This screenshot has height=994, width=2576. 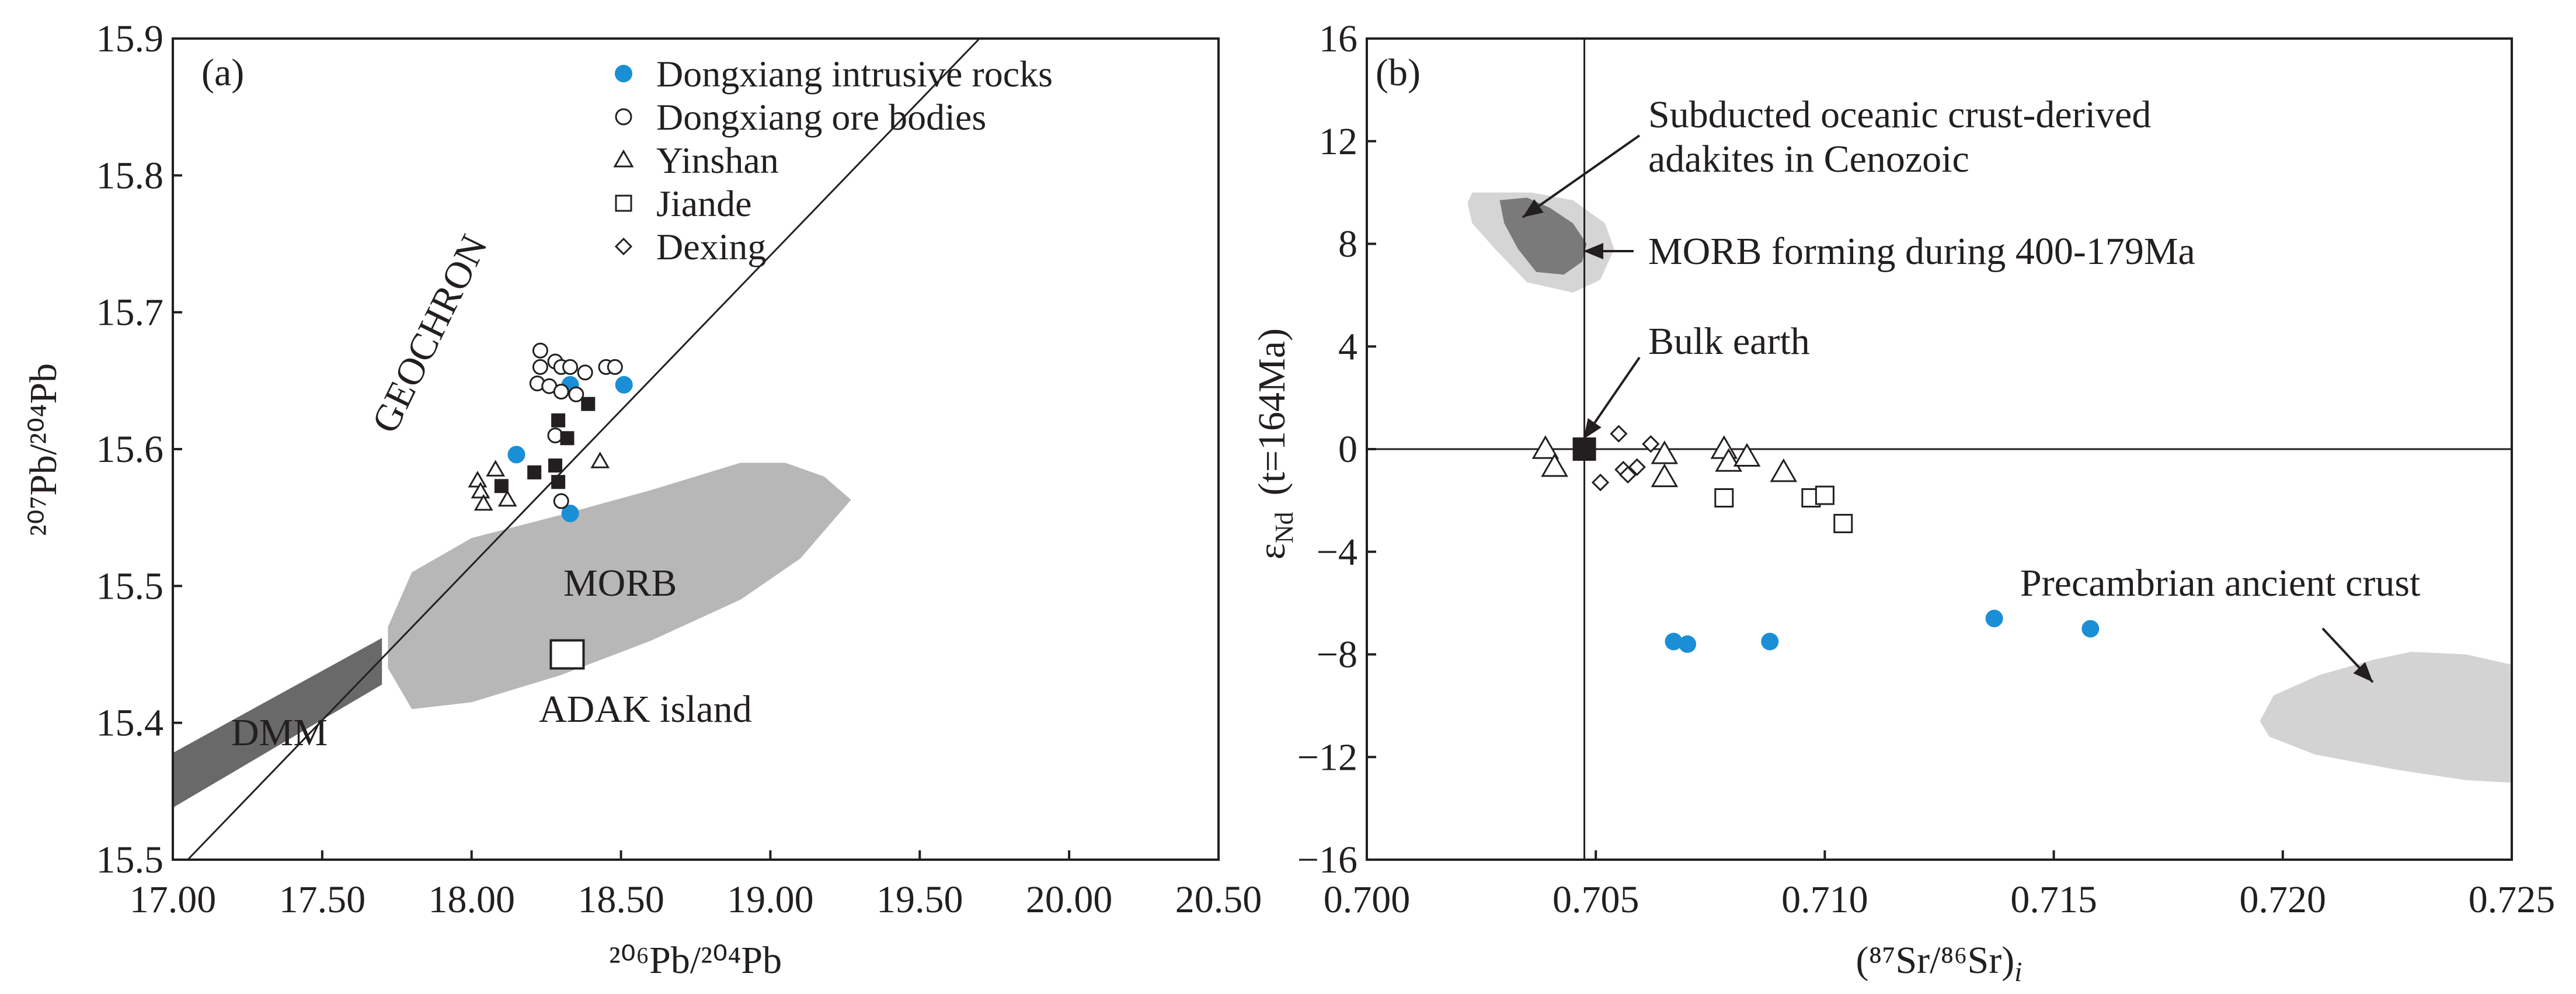 I want to click on morb-annotation: MORB forming during 400-179Ma, so click(x=1921, y=251).